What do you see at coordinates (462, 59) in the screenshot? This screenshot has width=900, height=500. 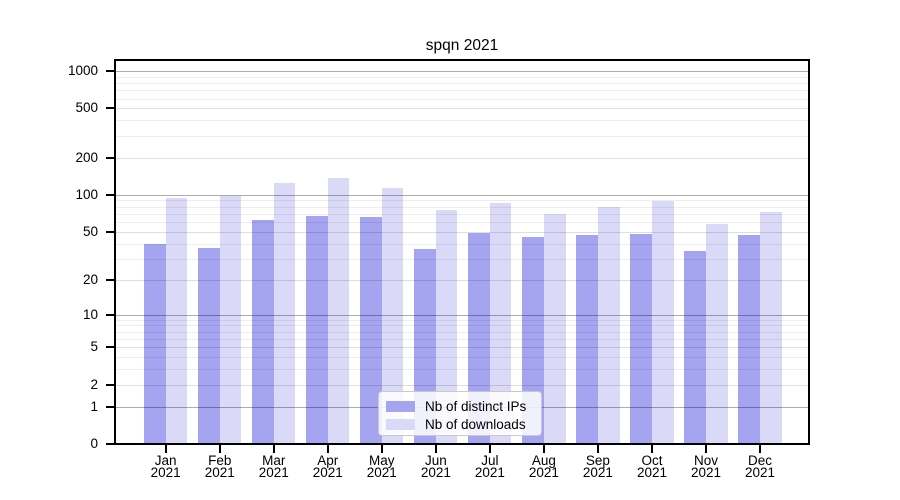 I see `spine-top` at bounding box center [462, 59].